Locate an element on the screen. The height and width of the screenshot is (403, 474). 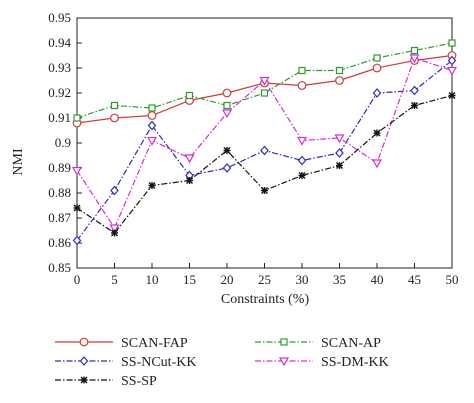
y-axis-label: NMI is located at coordinates (18, 162).